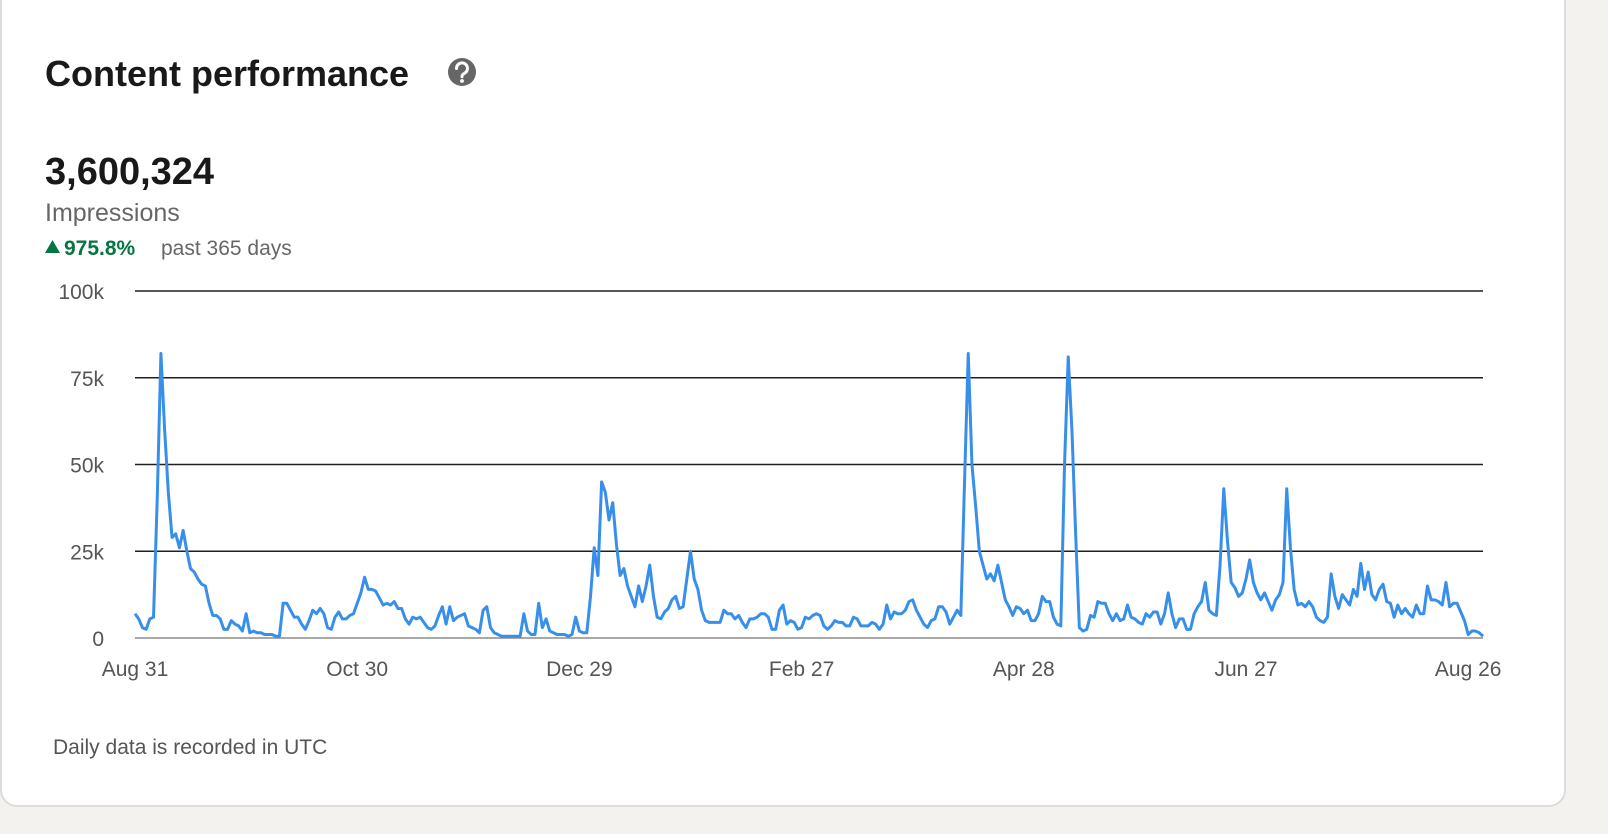 The width and height of the screenshot is (1608, 834). What do you see at coordinates (87, 466) in the screenshot?
I see `y-tick-label: 50k` at bounding box center [87, 466].